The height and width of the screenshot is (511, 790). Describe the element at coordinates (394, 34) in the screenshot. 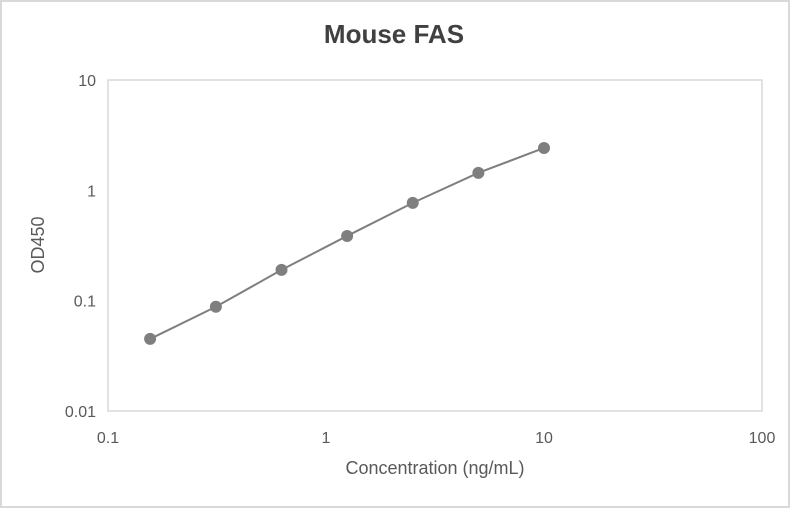

I see `chart-title: Mouse FAS` at that location.